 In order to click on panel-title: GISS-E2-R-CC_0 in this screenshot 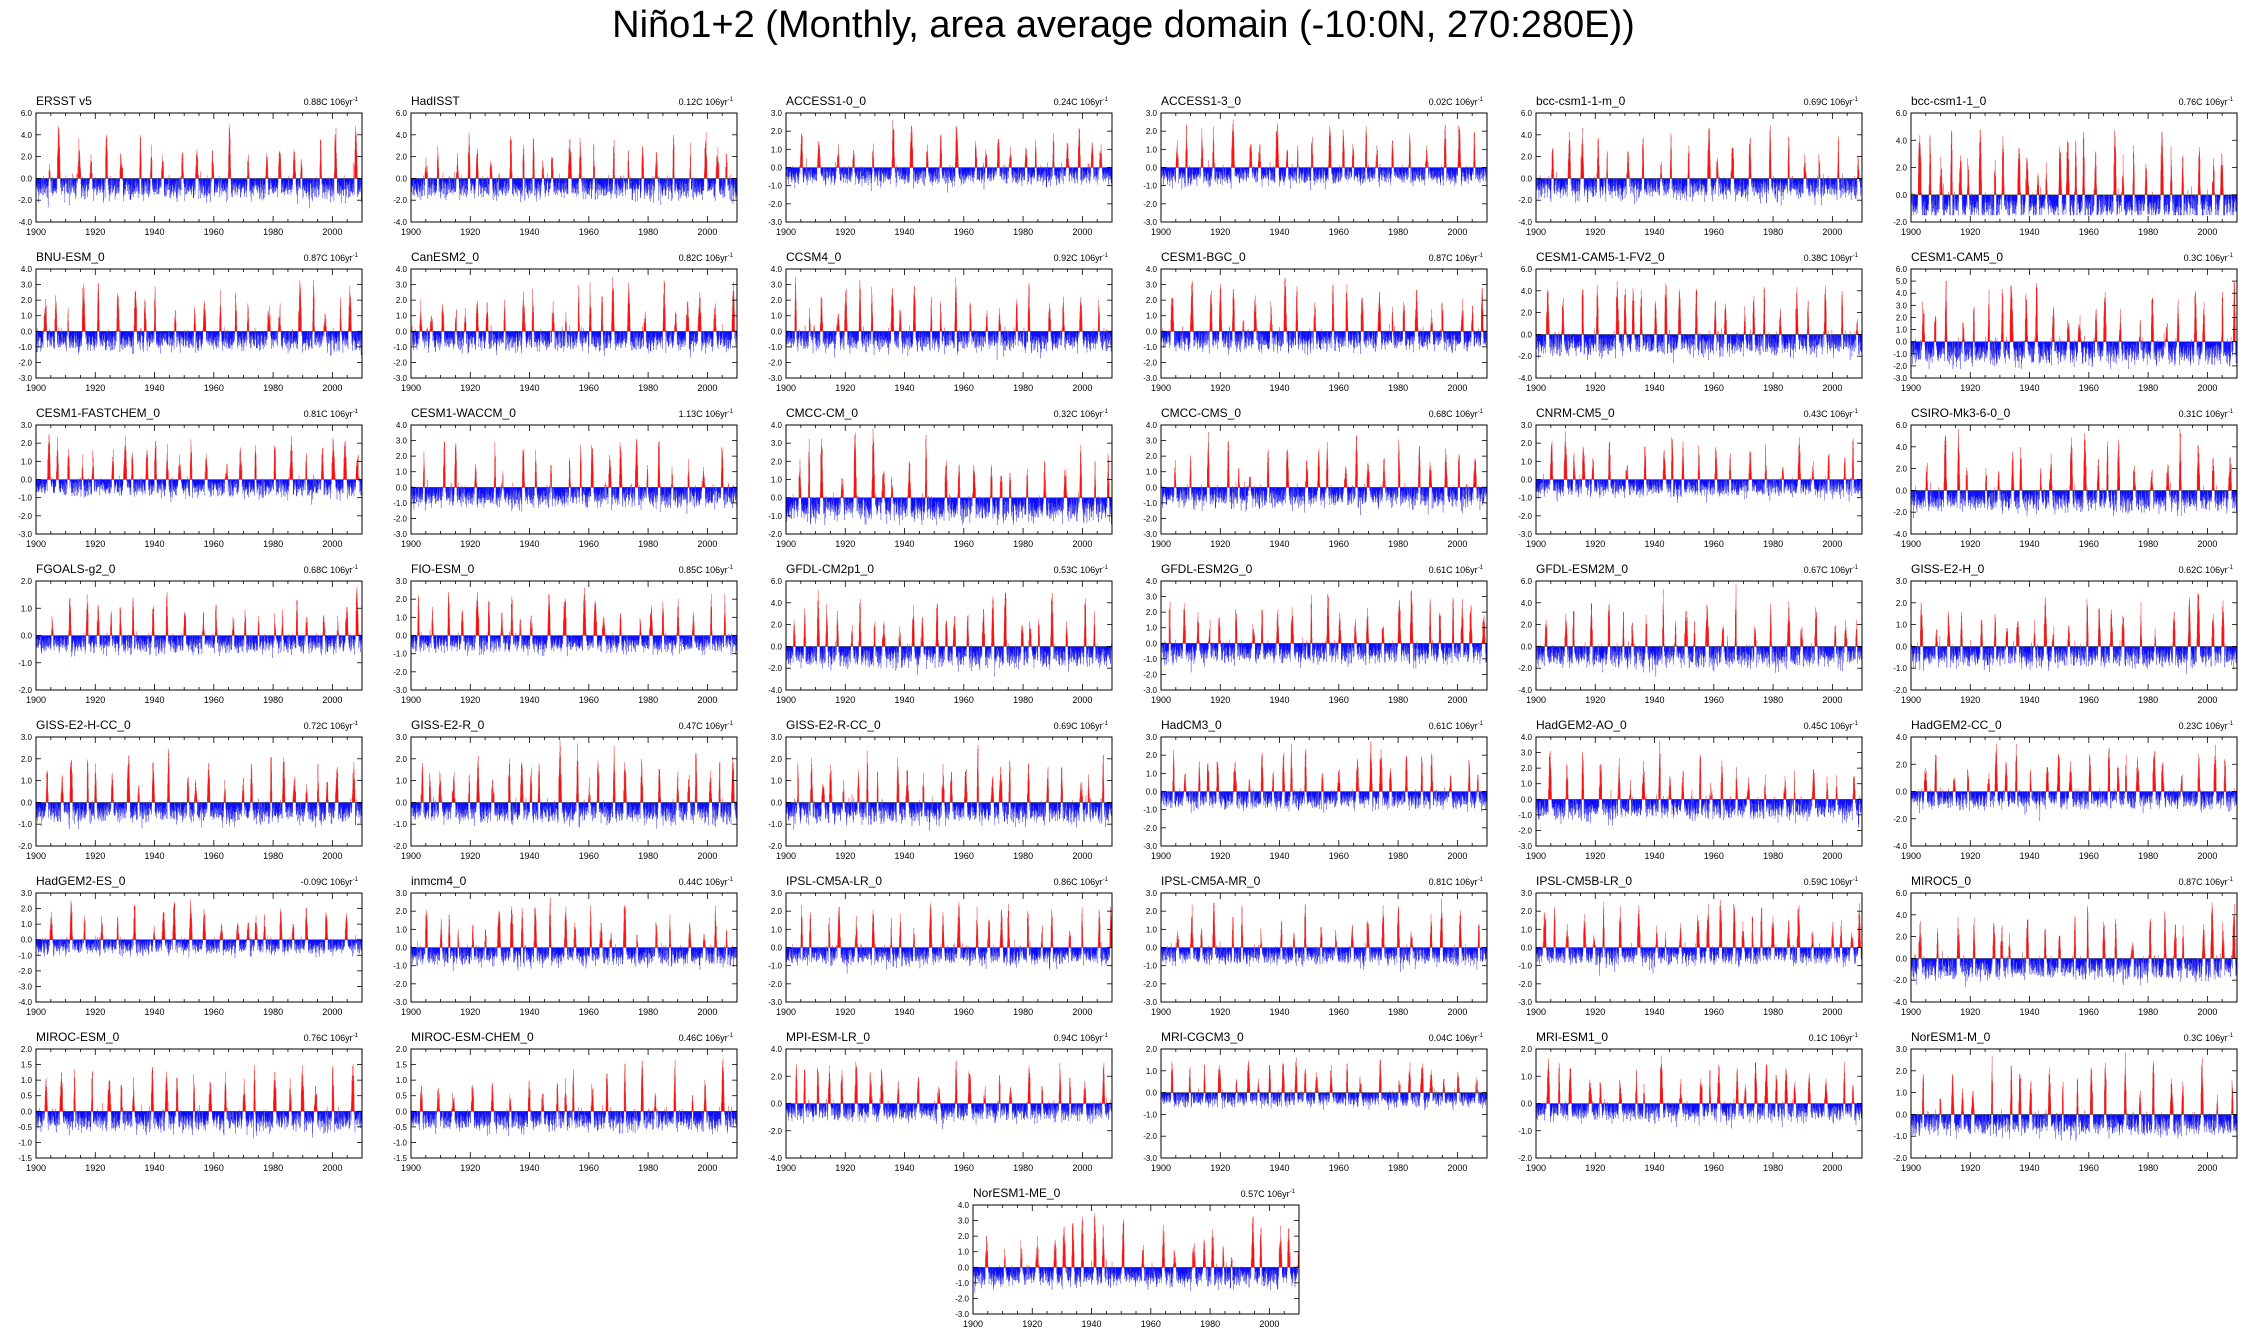, I will do `click(833, 725)`.